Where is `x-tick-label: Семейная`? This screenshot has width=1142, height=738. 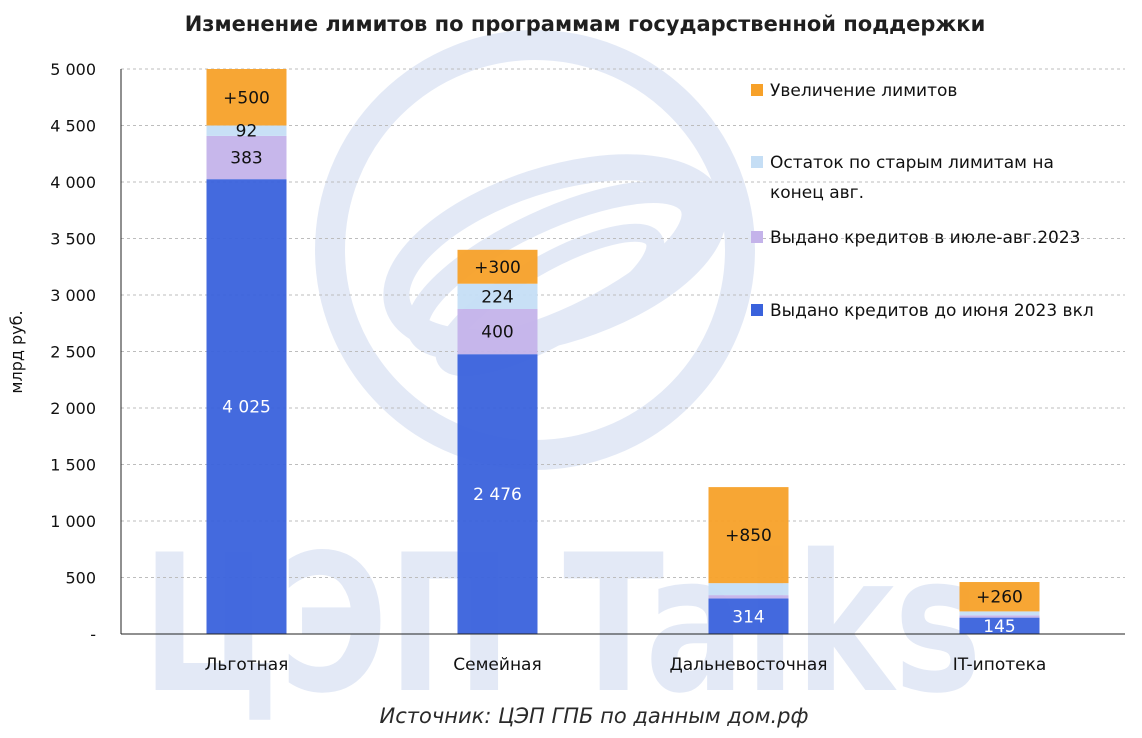 x-tick-label: Семейная is located at coordinates (497, 665).